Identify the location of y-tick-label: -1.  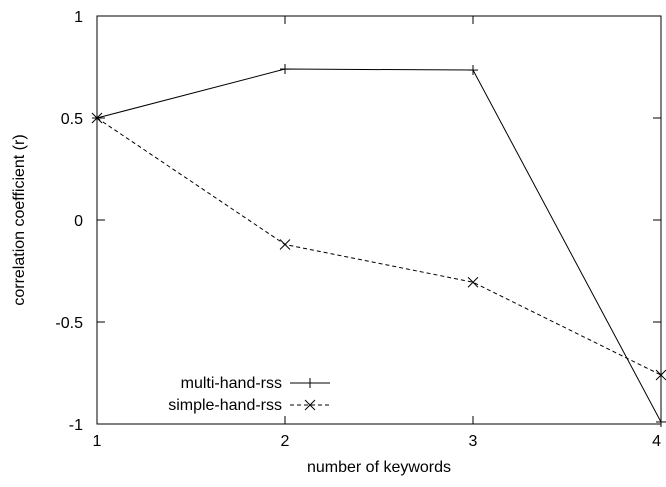
(76, 425).